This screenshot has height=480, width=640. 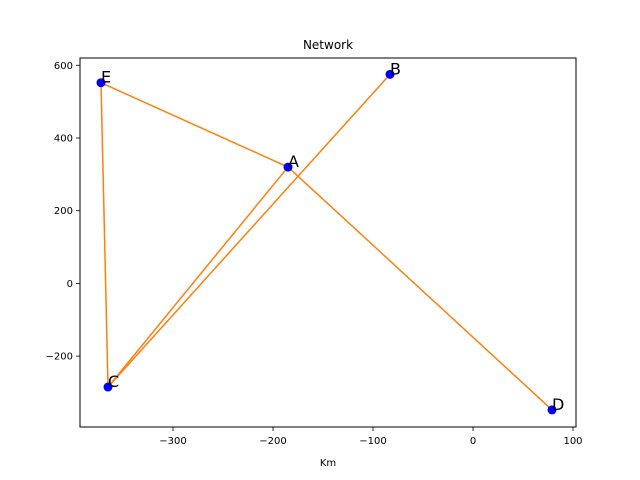 I want to click on y-tick-label: −200, so click(x=59, y=357).